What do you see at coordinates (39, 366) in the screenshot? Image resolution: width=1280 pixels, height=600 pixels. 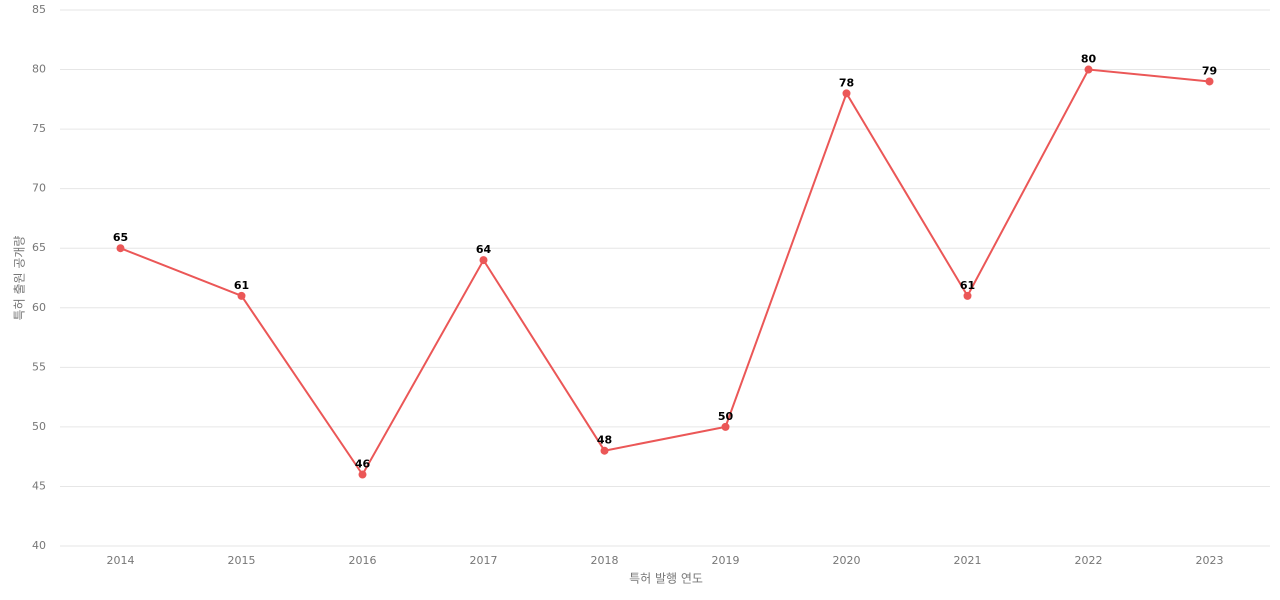 I see `y-tick-label: 55` at bounding box center [39, 366].